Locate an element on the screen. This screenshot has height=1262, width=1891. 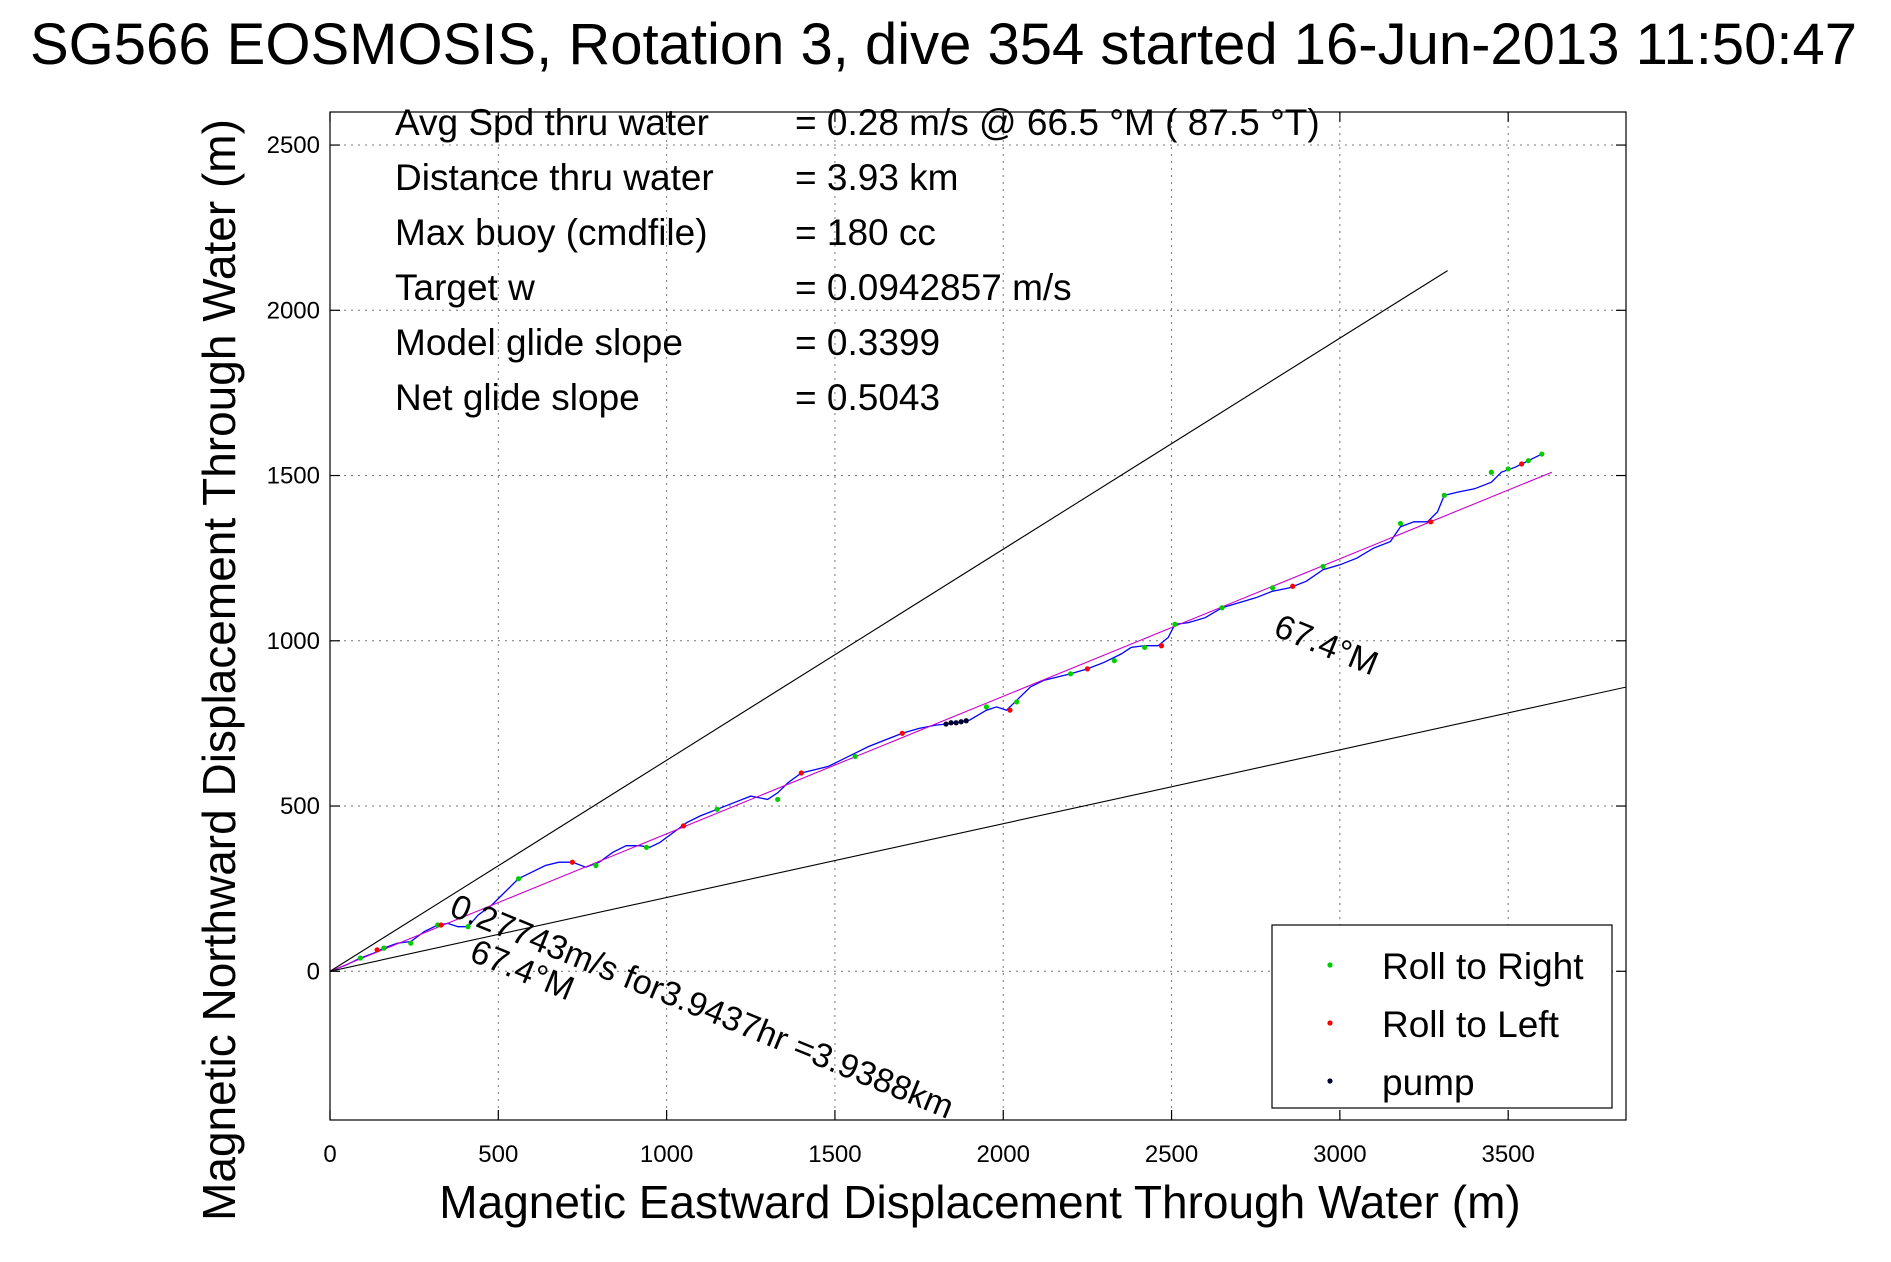
x-tick-label: 1500 is located at coordinates (834, 1154).